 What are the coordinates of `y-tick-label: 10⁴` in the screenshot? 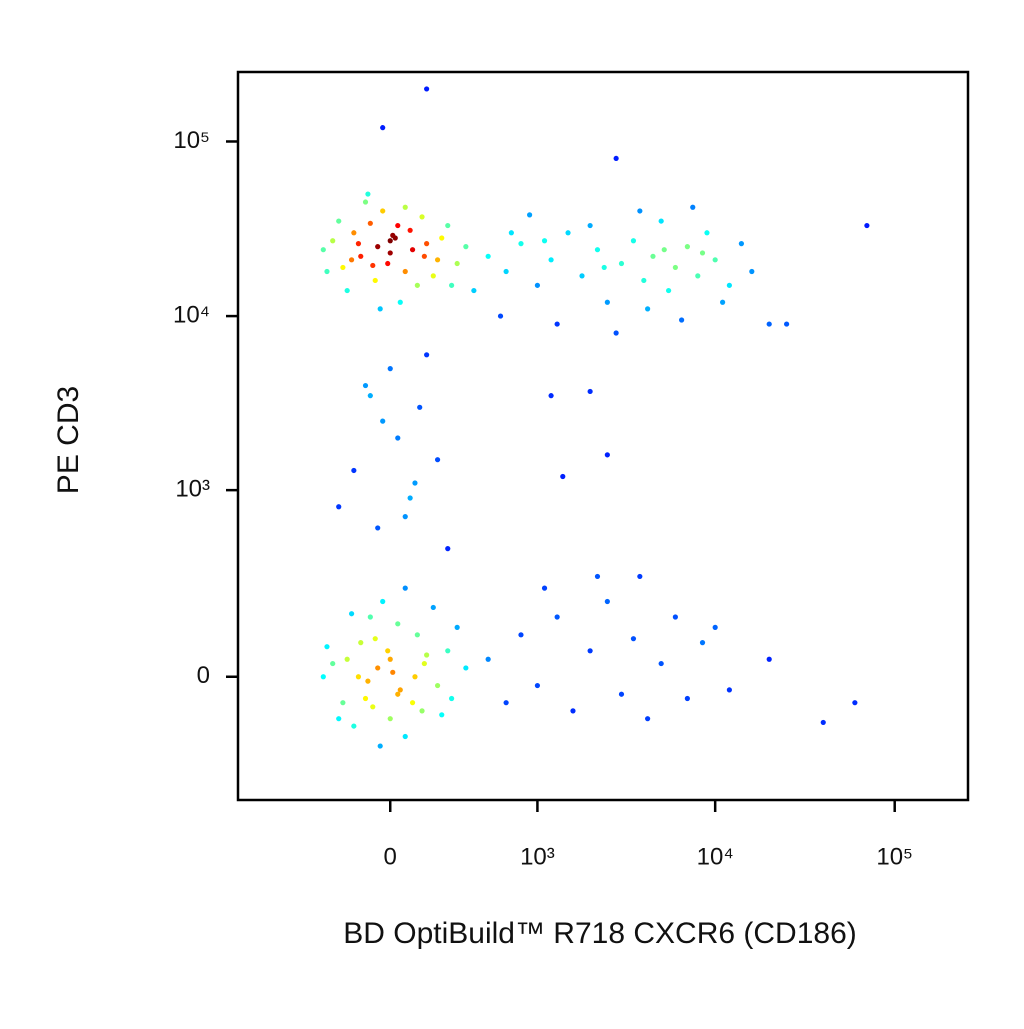 It's located at (191, 314).